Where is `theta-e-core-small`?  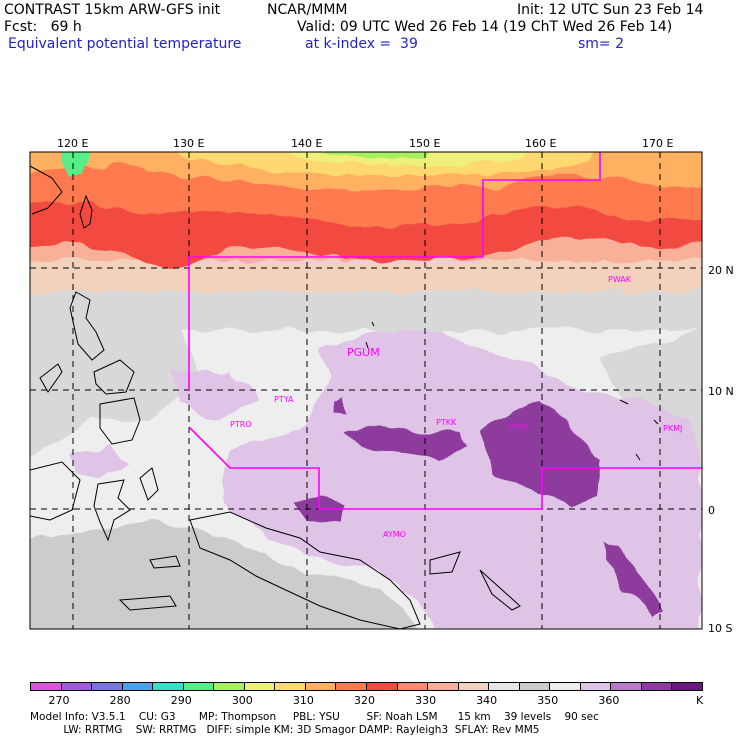
theta-e-core-small is located at coordinates (338, 406).